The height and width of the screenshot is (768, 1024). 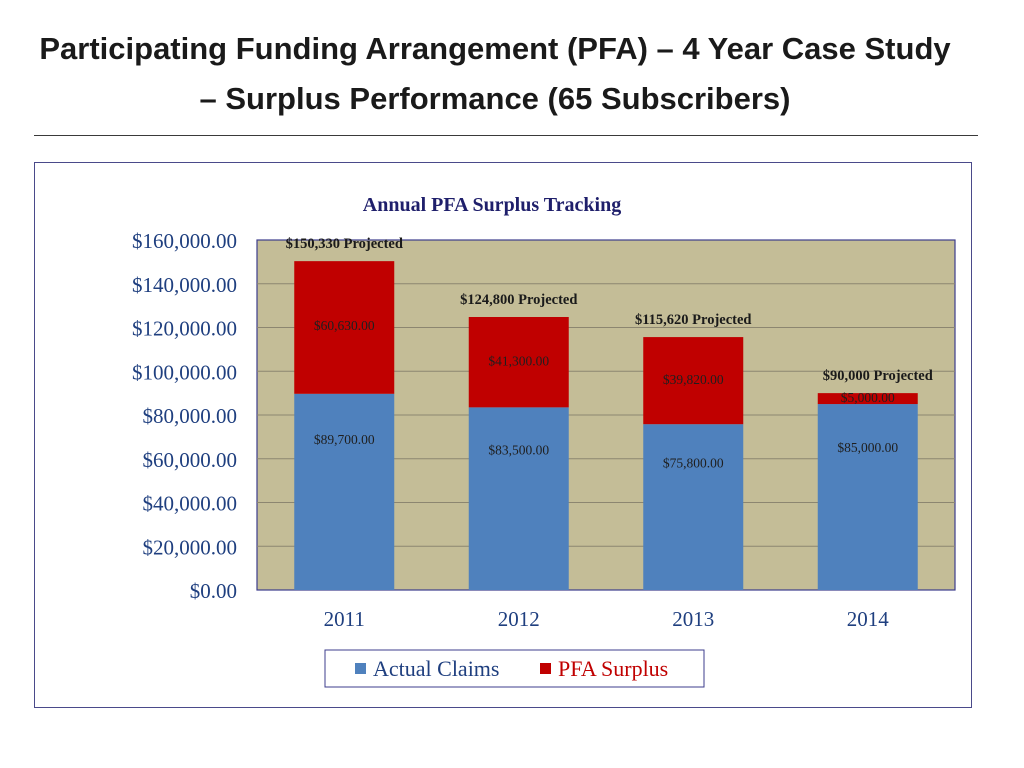 I want to click on y-tick-label: $40,000.00, so click(x=190, y=504).